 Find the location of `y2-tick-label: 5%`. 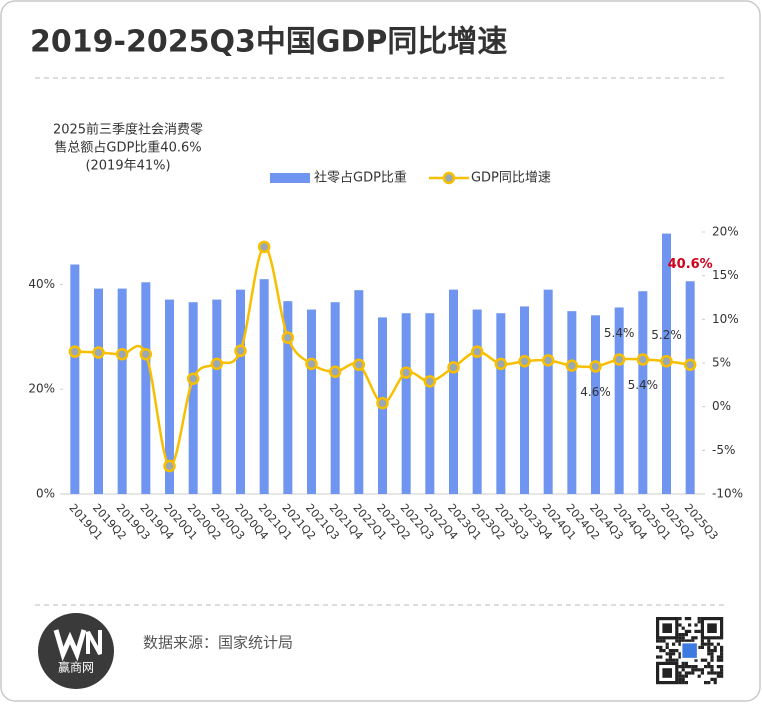

y2-tick-label: 5% is located at coordinates (721, 363).